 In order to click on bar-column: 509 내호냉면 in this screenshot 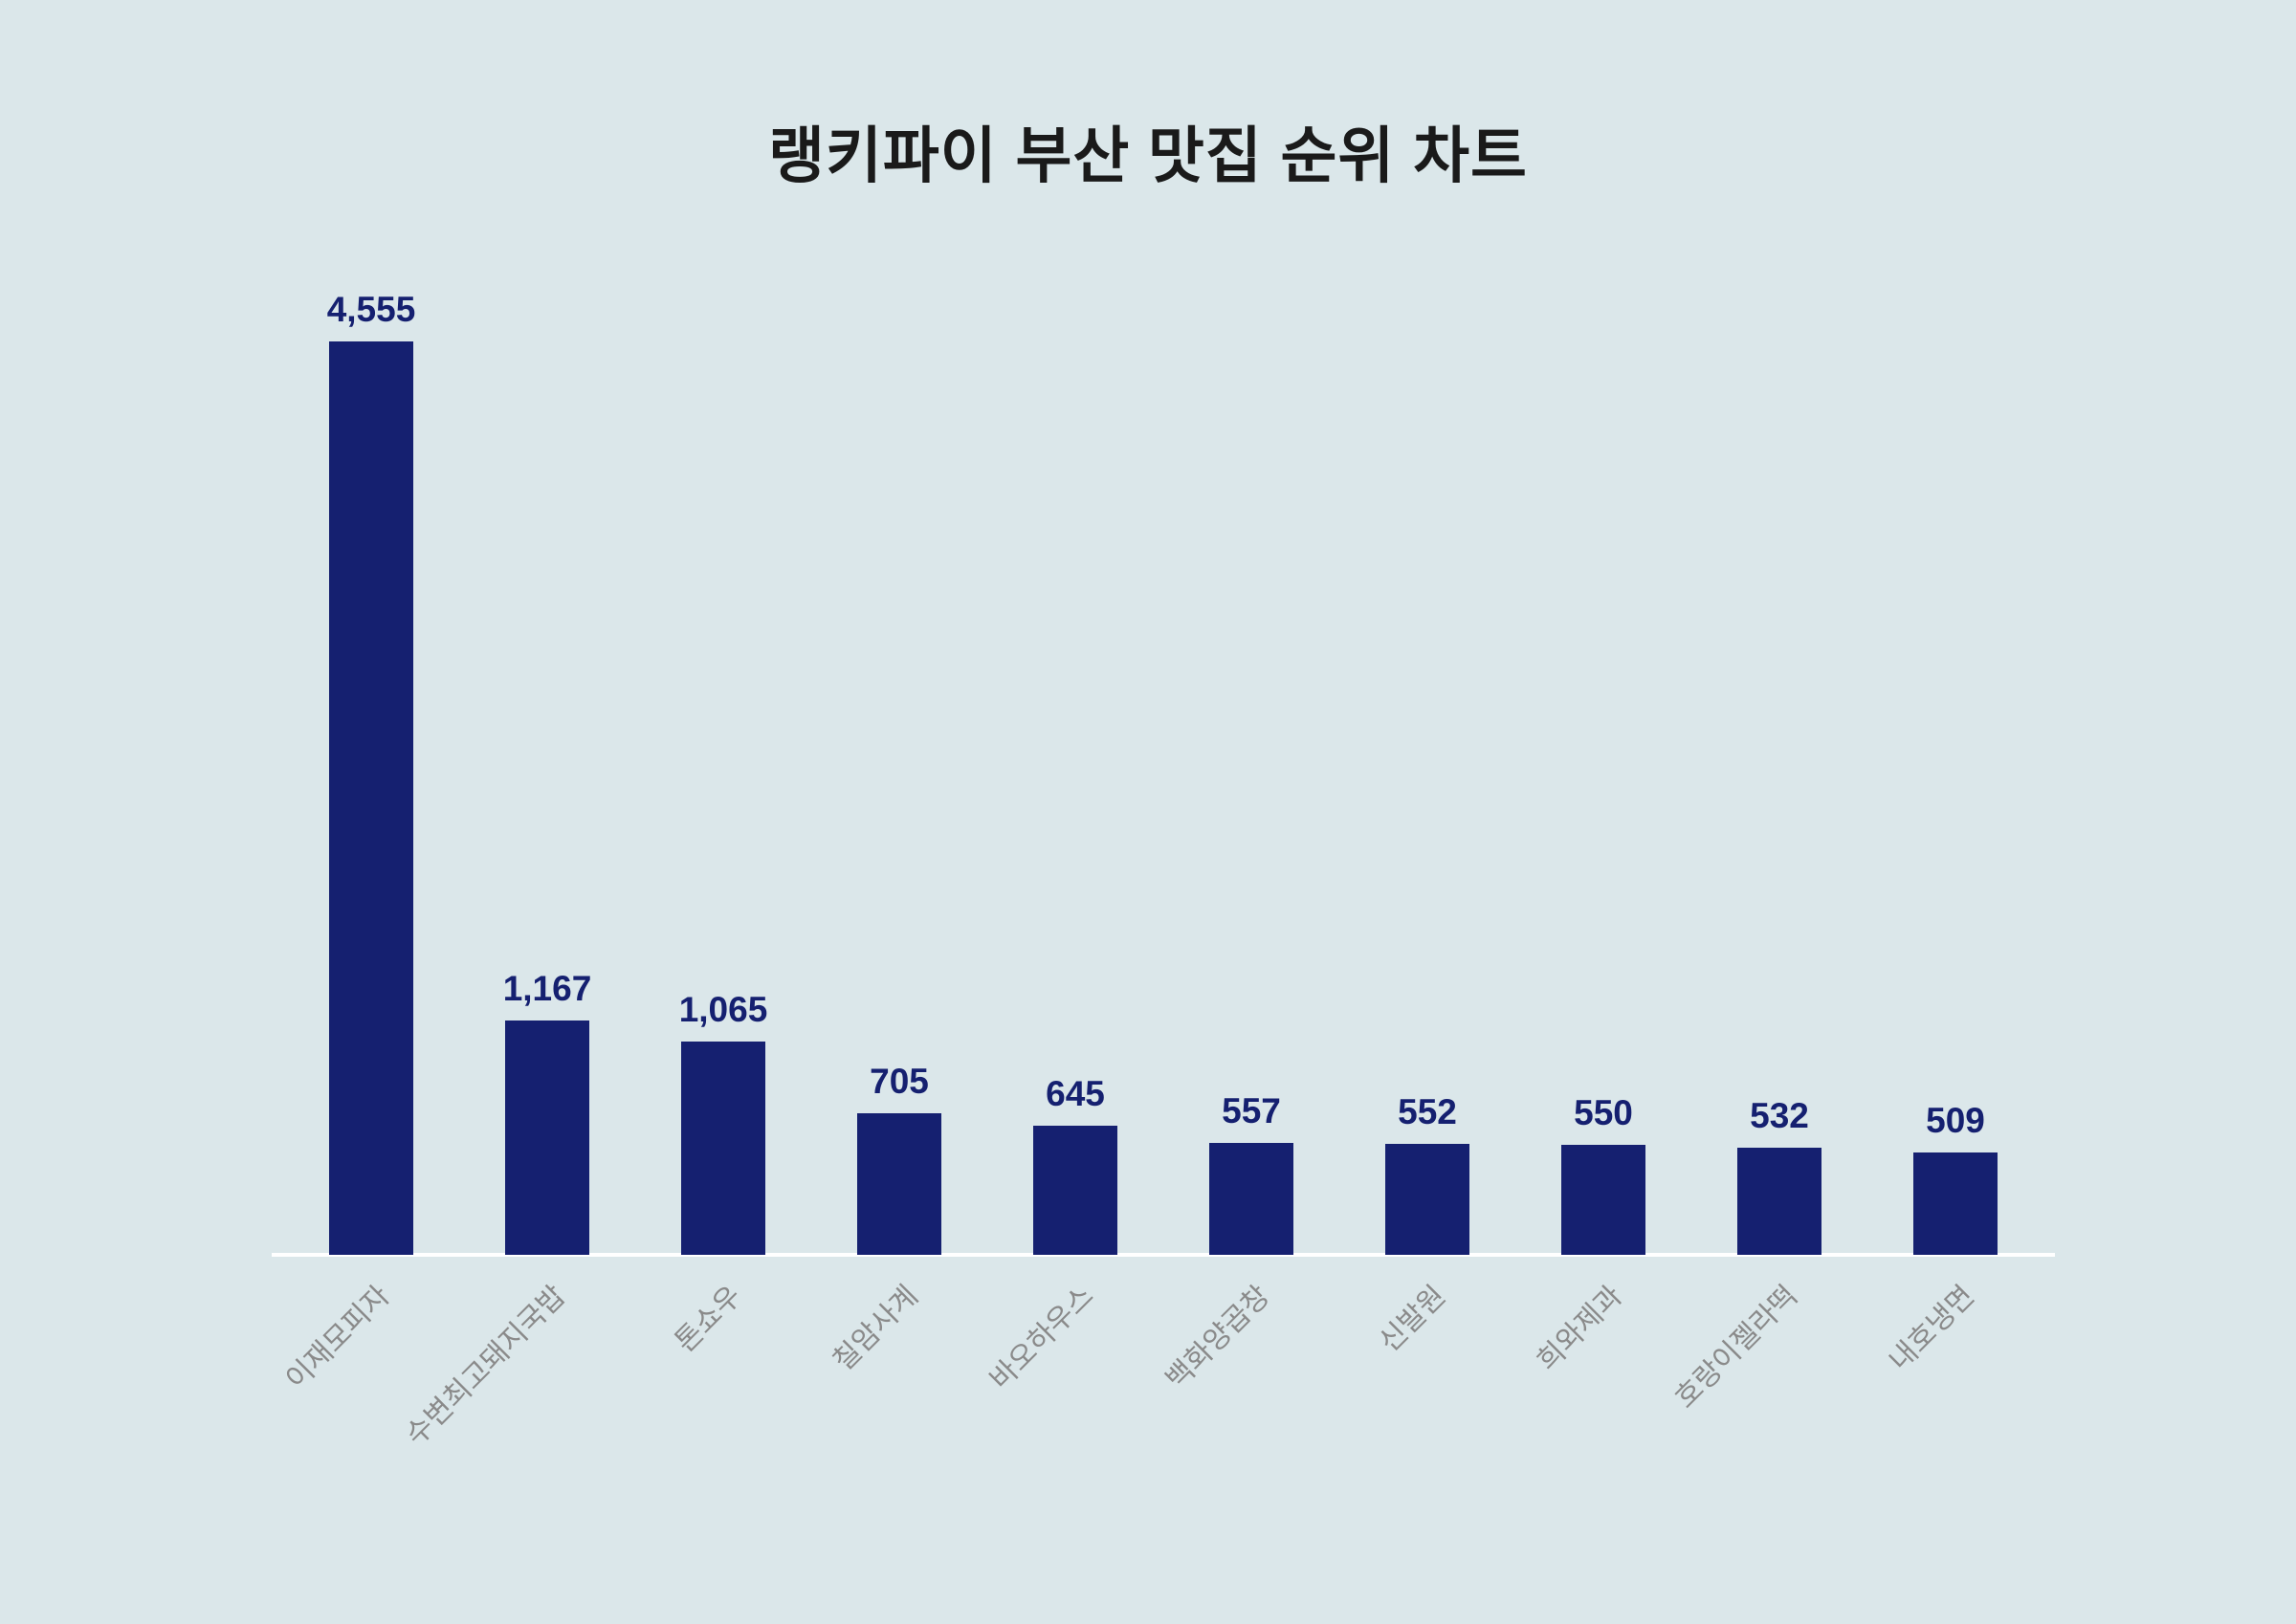, I will do `click(1955, 688)`.